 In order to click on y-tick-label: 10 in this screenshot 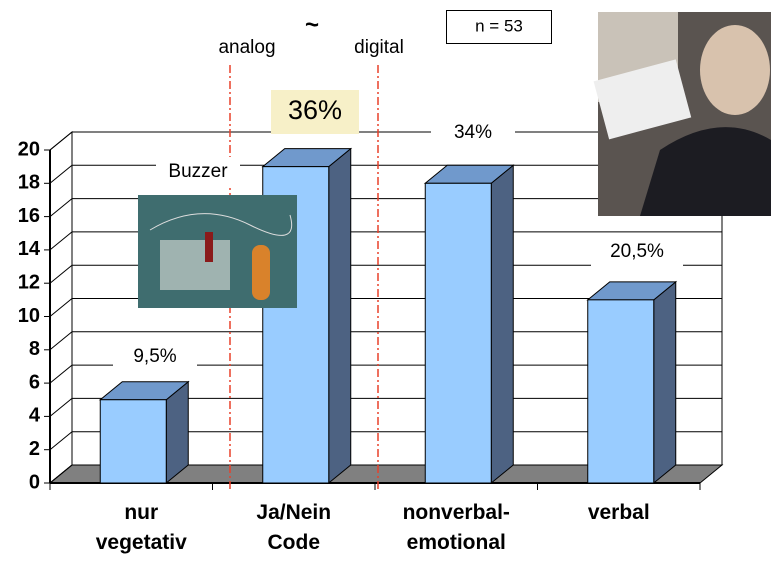, I will do `click(29, 316)`.